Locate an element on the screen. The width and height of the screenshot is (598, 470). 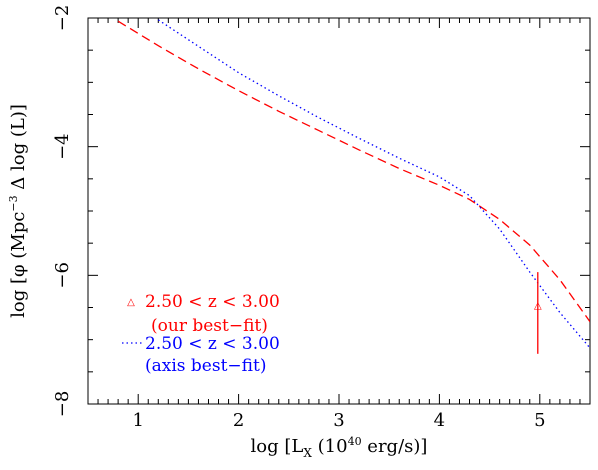
legend-marker-triangle: △ is located at coordinates (131, 302).